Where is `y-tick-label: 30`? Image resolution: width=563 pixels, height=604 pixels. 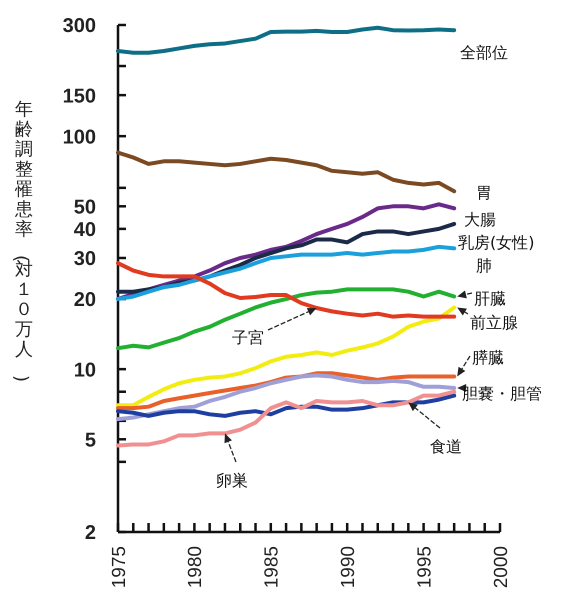
y-tick-label: 30 is located at coordinates (85, 259).